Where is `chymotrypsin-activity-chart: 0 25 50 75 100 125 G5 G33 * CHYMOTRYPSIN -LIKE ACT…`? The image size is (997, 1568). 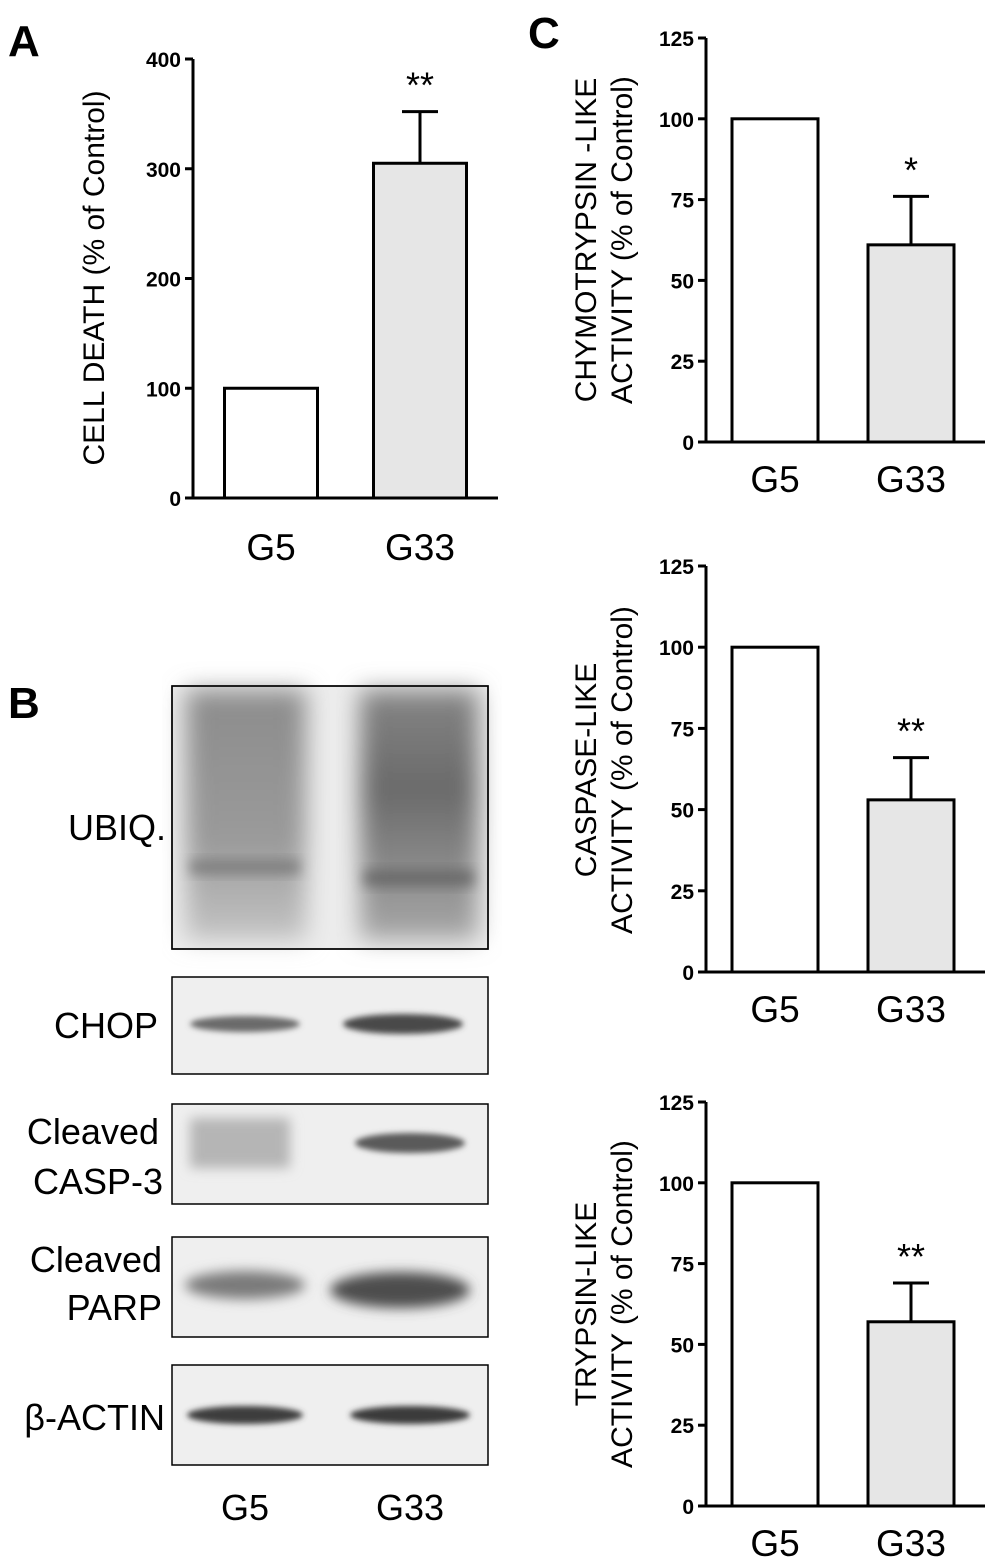
chymotrypsin-activity-chart: 0 25 50 75 100 125 G5 G33 * CHYMOTRYPSIN -LIKE ACT… is located at coordinates (777, 264).